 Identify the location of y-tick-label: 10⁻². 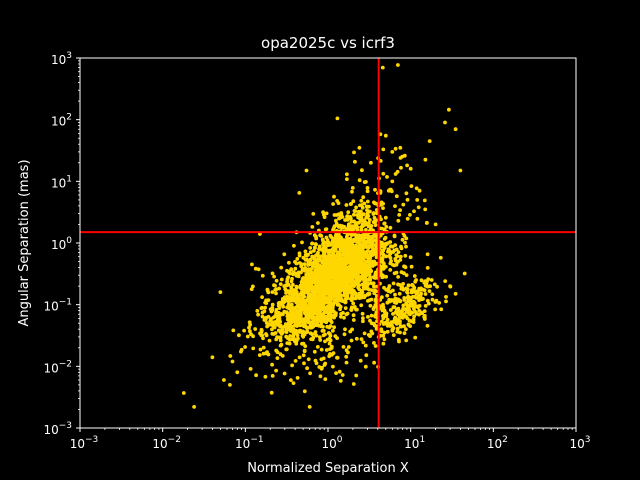
(57, 367).